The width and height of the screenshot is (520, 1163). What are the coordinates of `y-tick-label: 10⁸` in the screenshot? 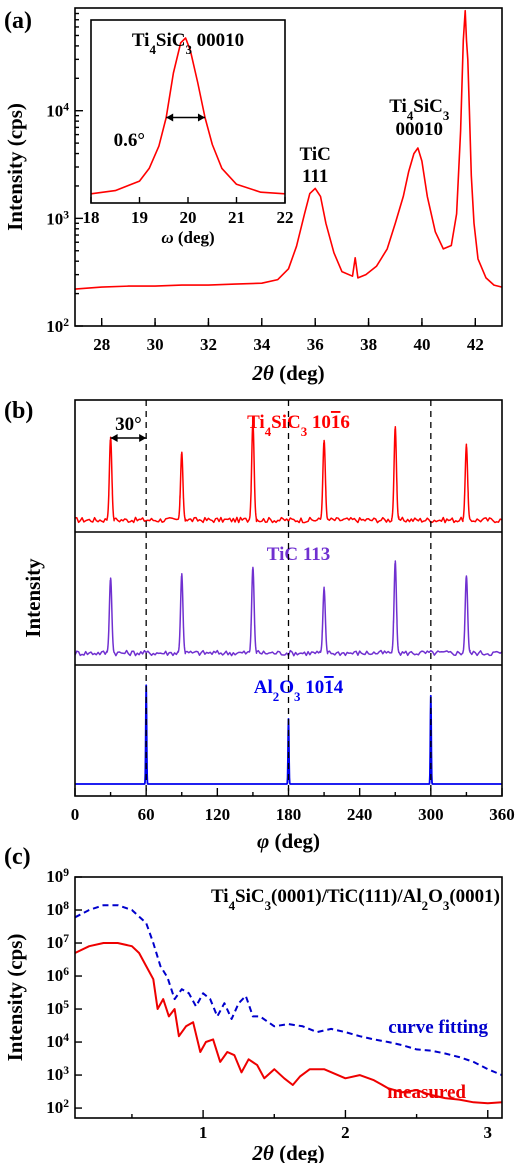 It's located at (57, 909).